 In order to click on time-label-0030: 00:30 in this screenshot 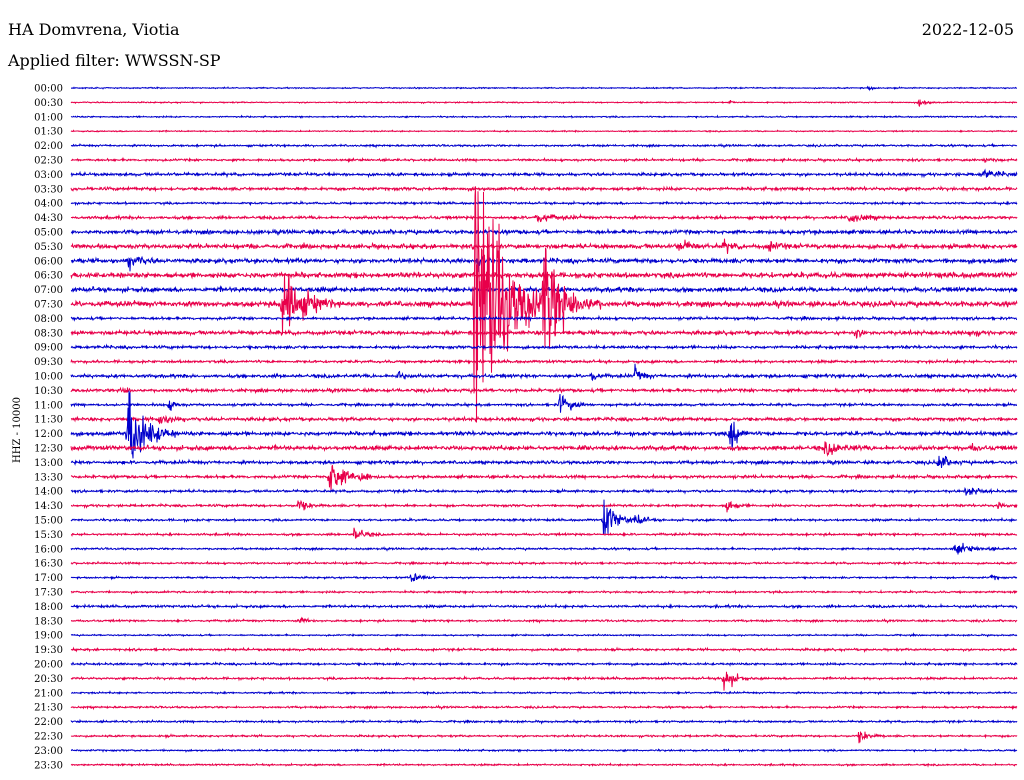, I will do `click(48, 103)`.